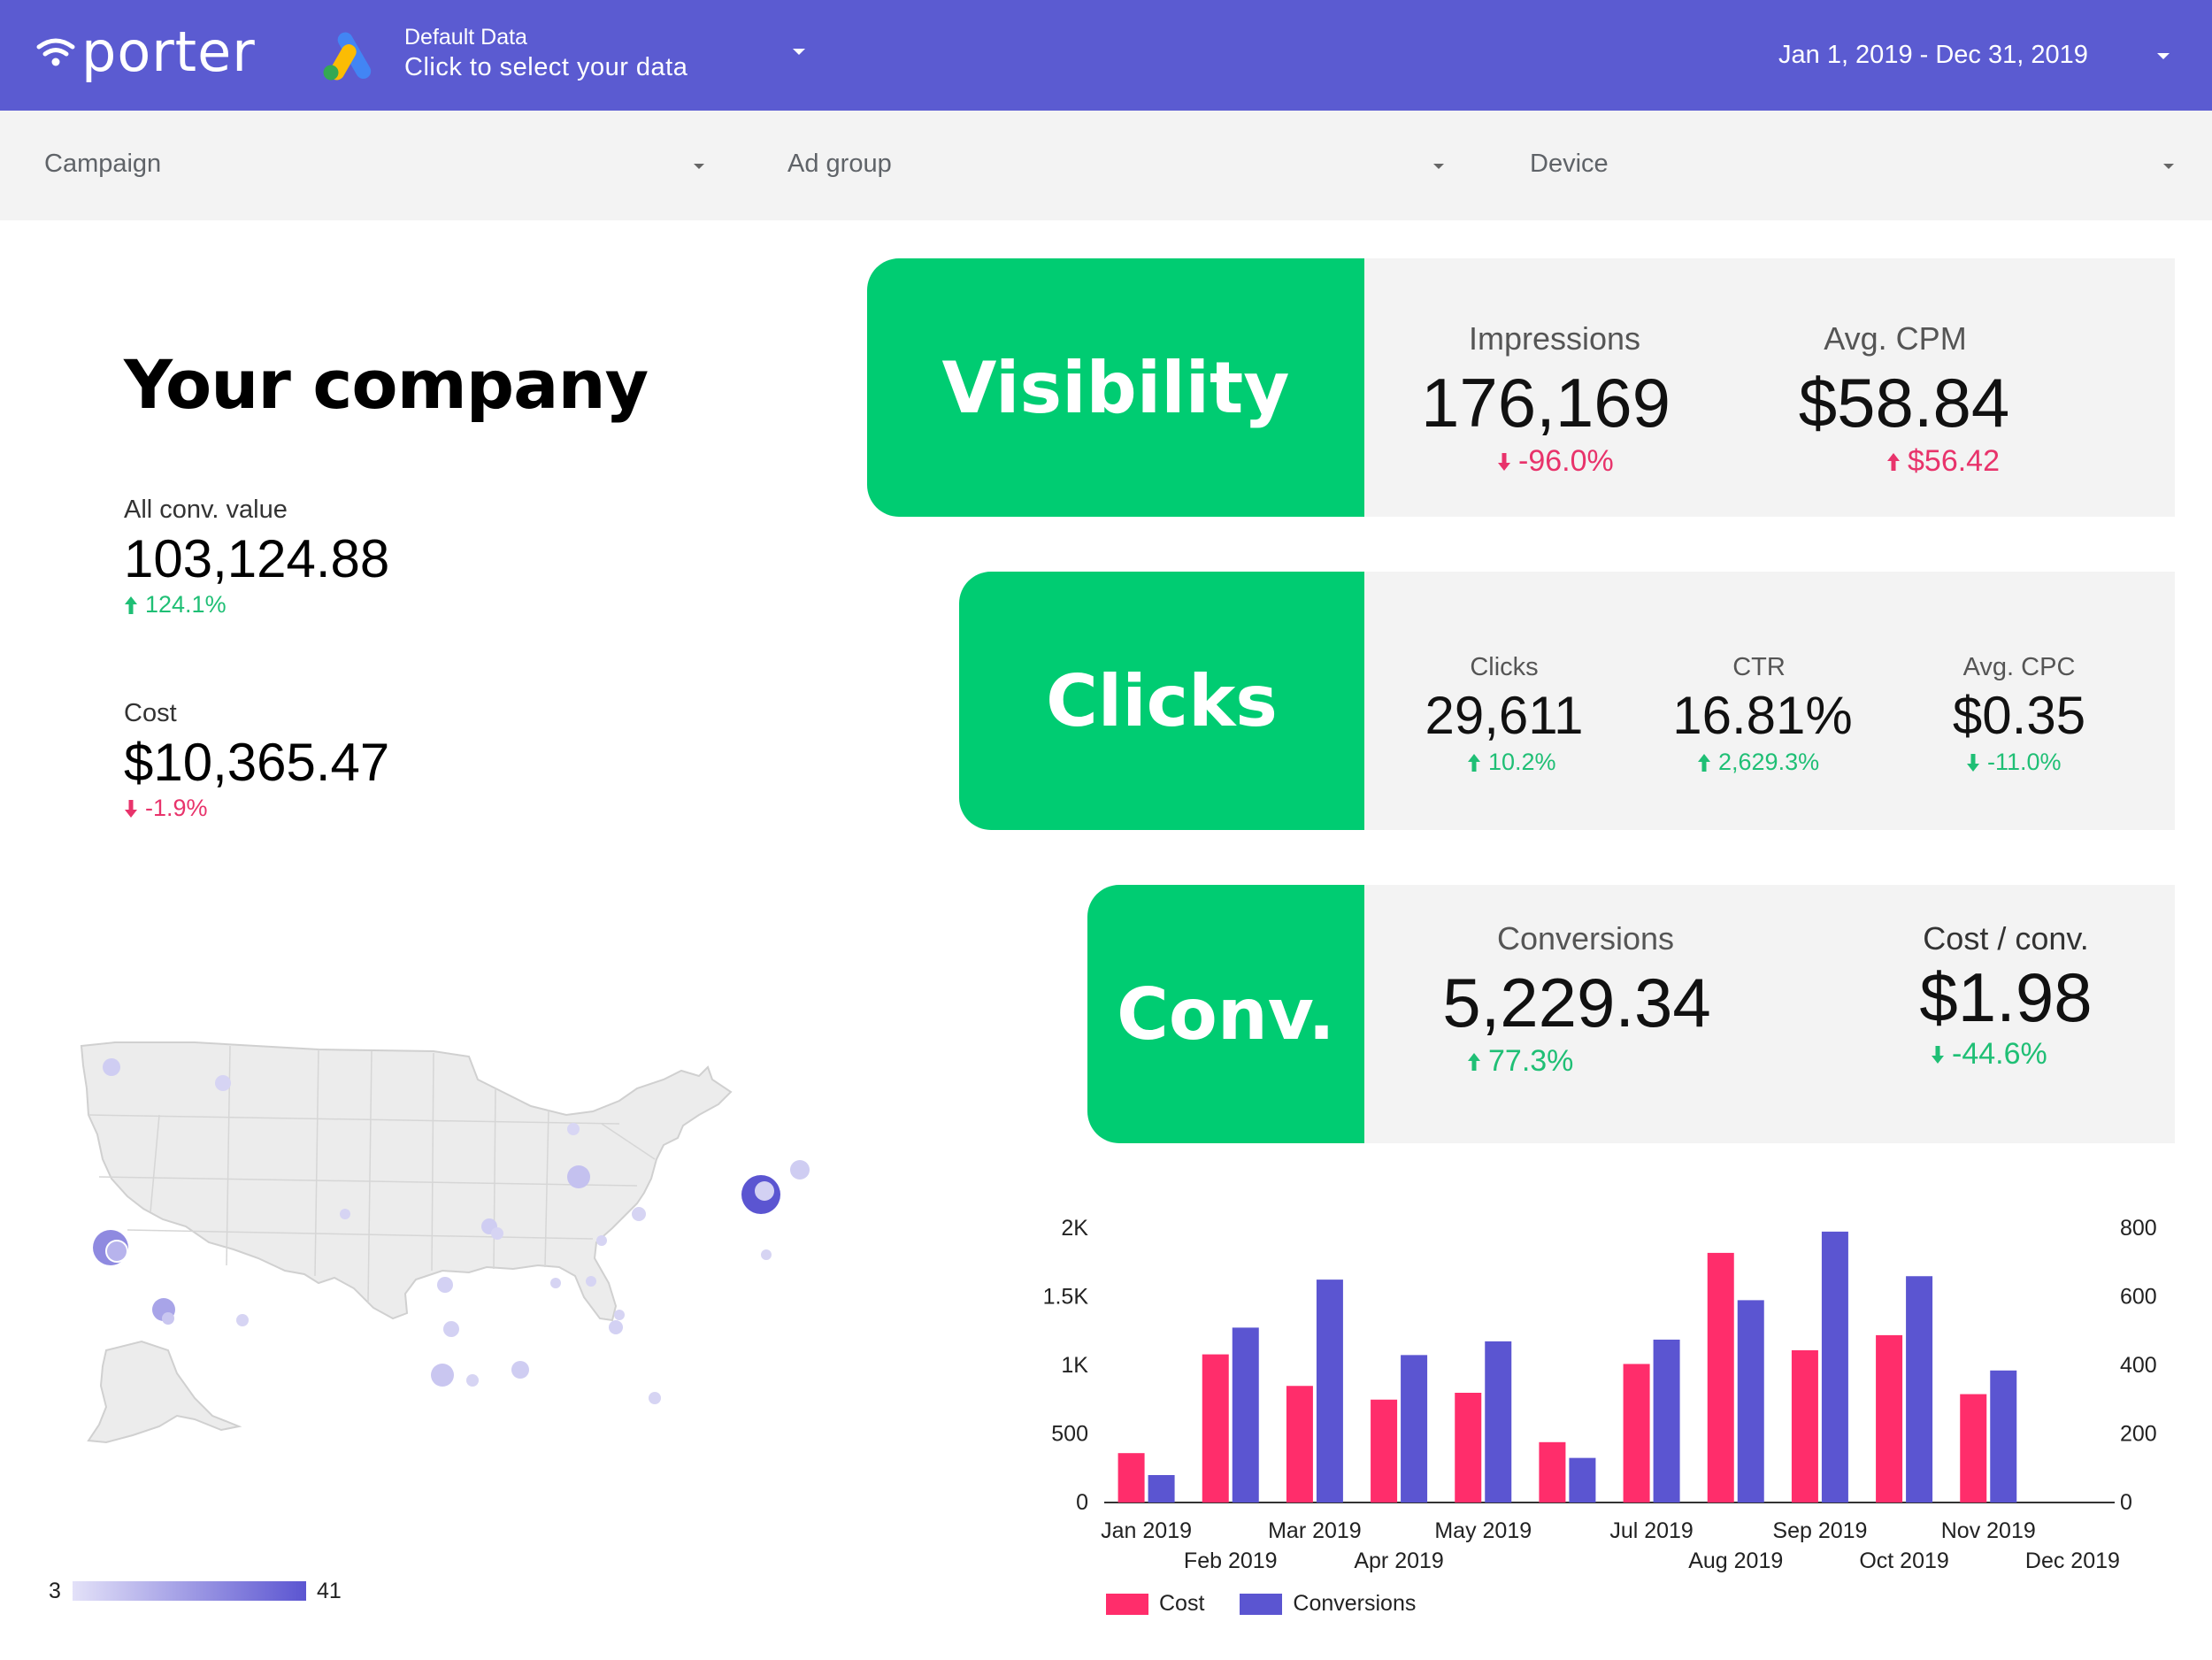  Describe the element at coordinates (1115, 165) in the screenshot. I see `ad-group-filter: Ad group` at that location.